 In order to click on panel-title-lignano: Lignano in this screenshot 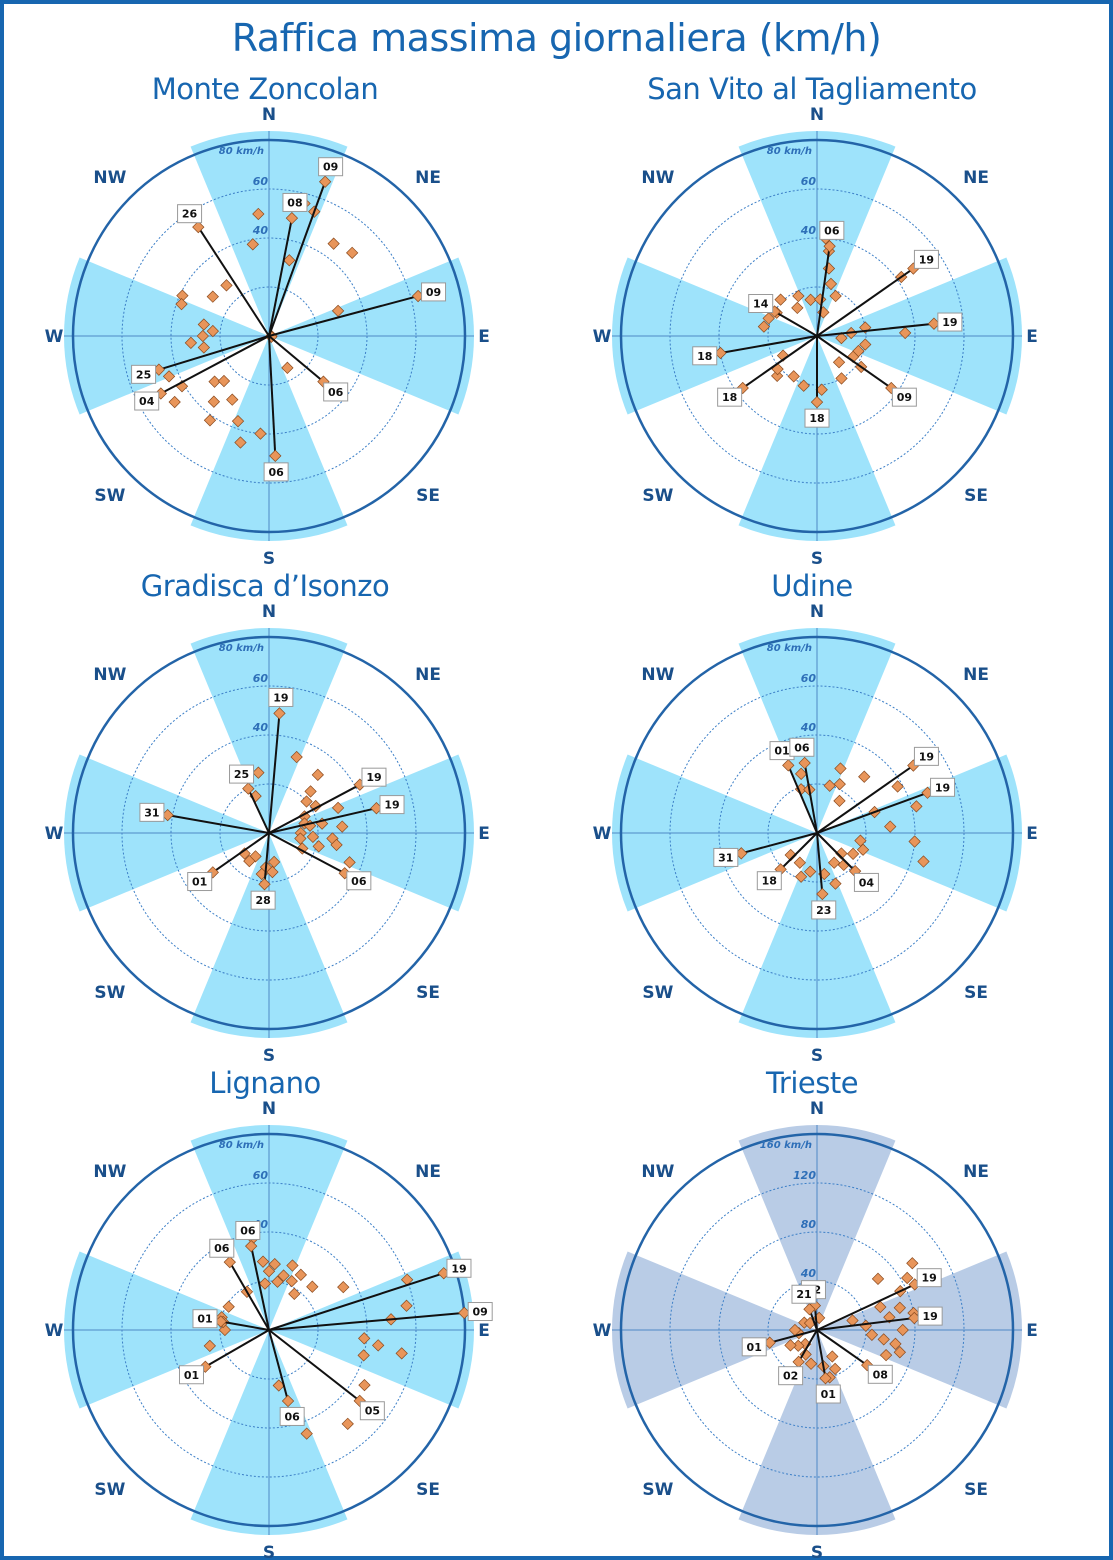, I will do `click(265, 1083)`.